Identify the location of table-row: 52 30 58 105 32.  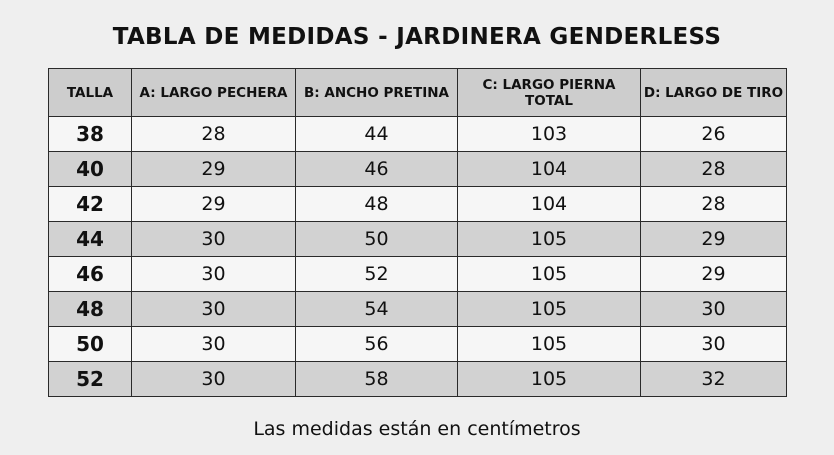
(417, 379).